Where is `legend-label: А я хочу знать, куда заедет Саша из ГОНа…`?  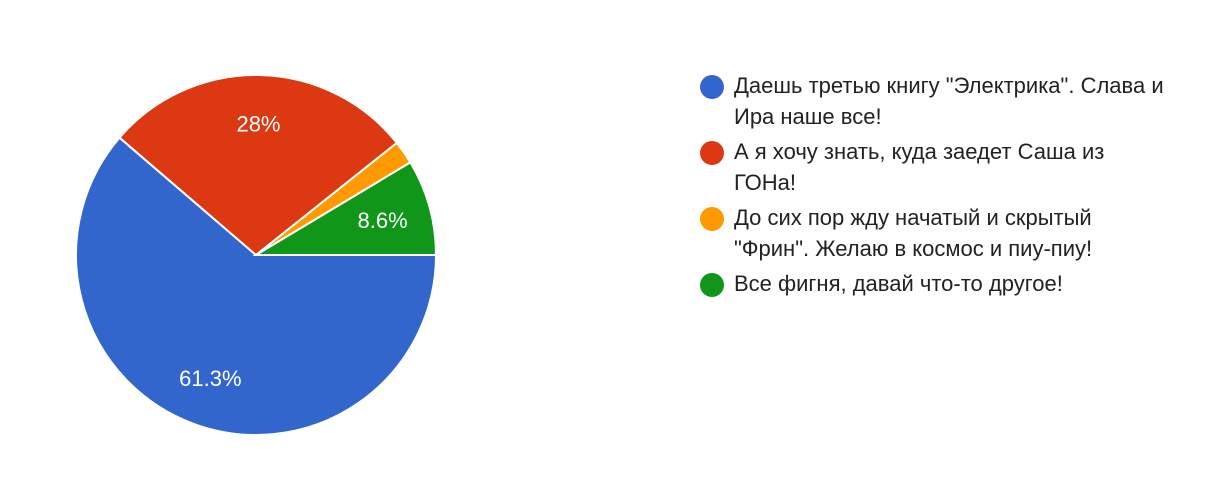
legend-label: А я хочу знать, куда заедет Саша из ГОНа… is located at coordinates (919, 167).